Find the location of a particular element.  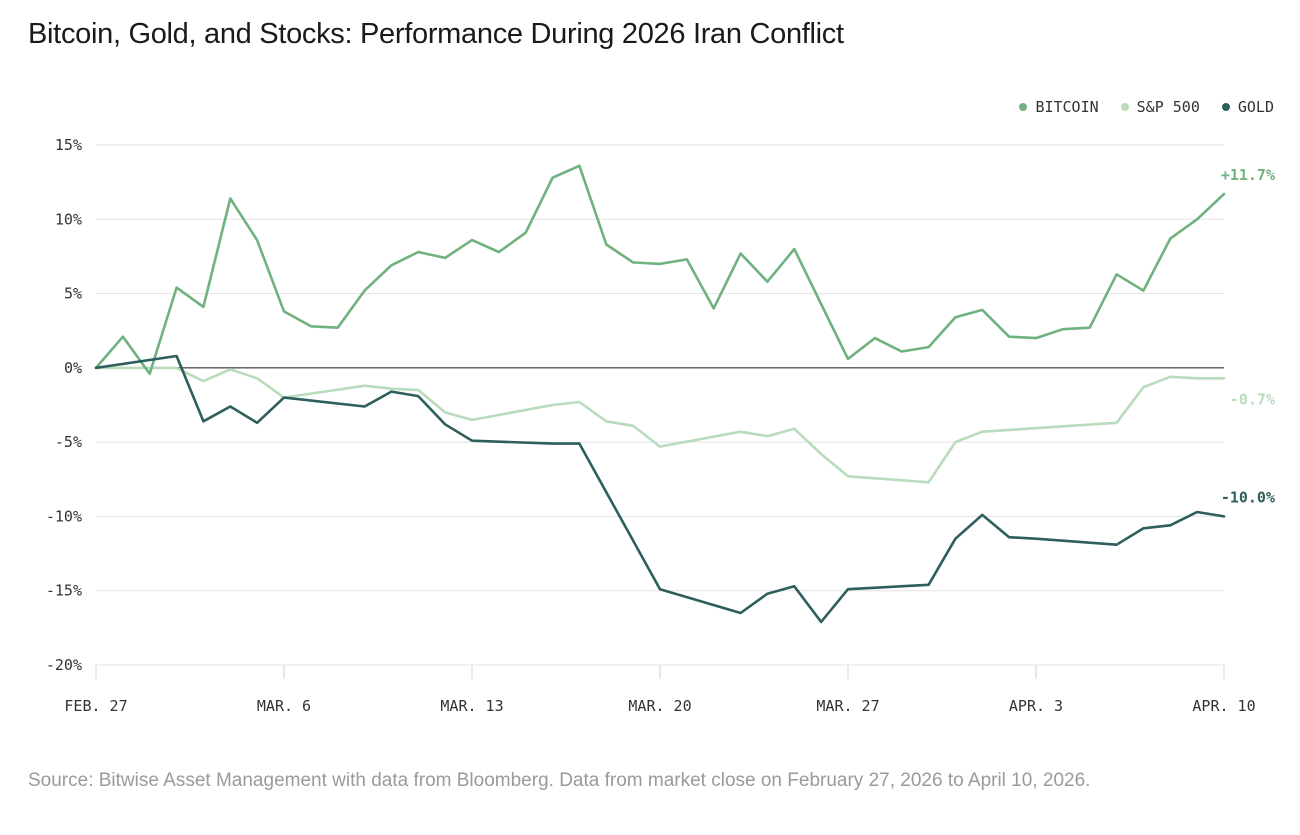

x-tick-label: MAR. 6 is located at coordinates (284, 706).